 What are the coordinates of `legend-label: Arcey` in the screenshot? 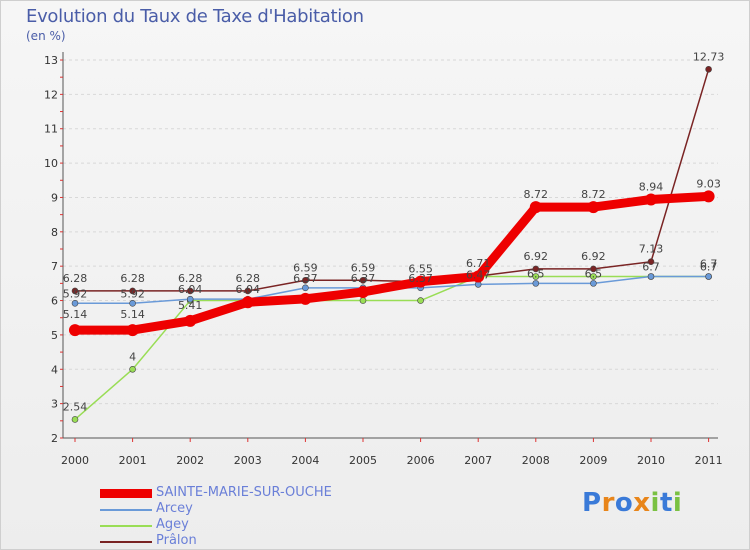 It's located at (174, 508).